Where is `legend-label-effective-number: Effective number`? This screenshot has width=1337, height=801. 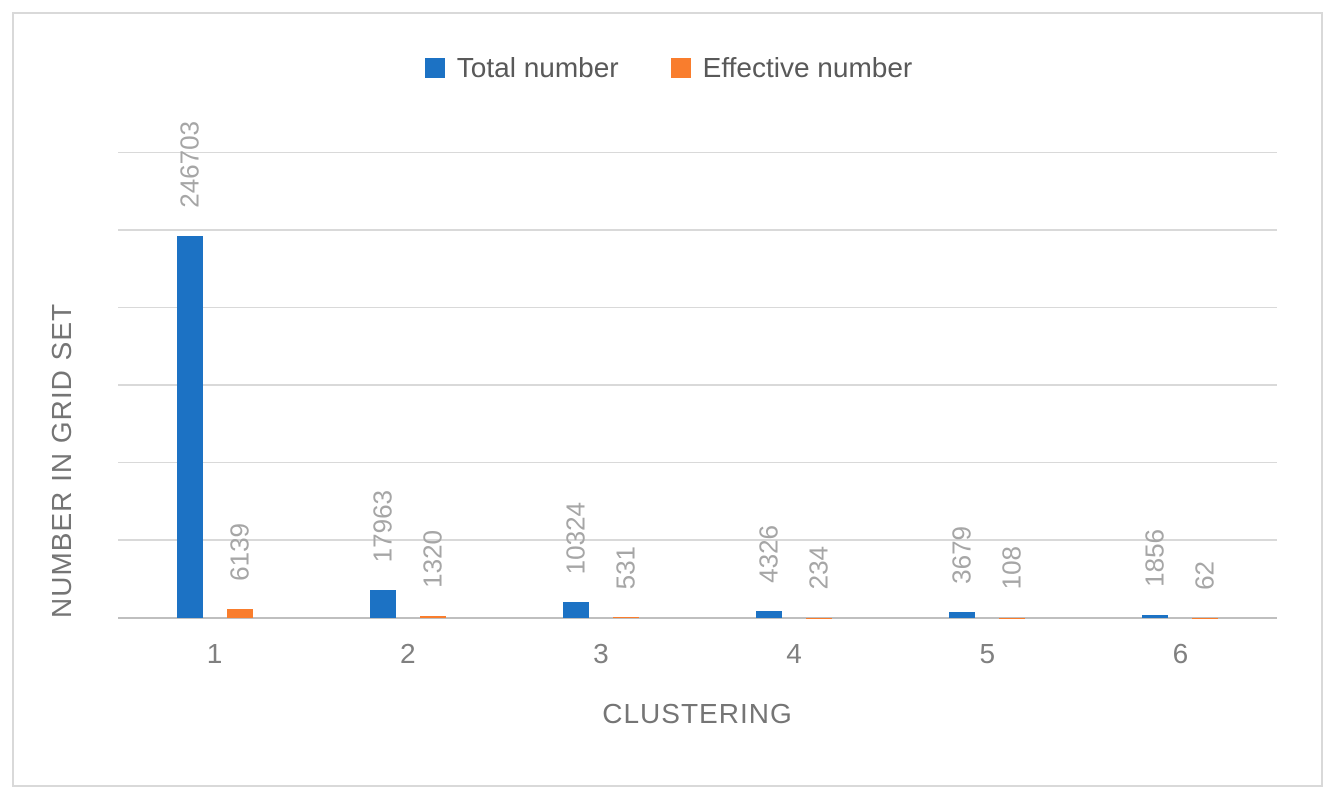
legend-label-effective-number: Effective number is located at coordinates (807, 67).